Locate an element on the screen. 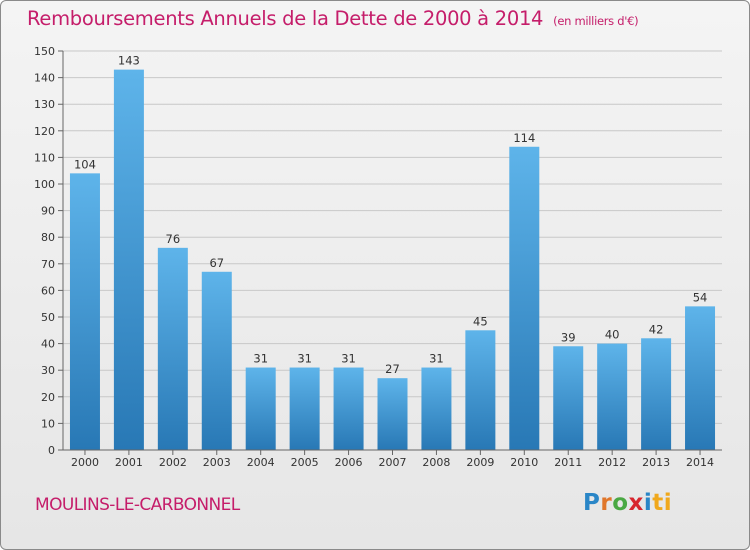 The image size is (750, 550). commune-name: MOULINS-LE-CARBONNEL is located at coordinates (137, 505).